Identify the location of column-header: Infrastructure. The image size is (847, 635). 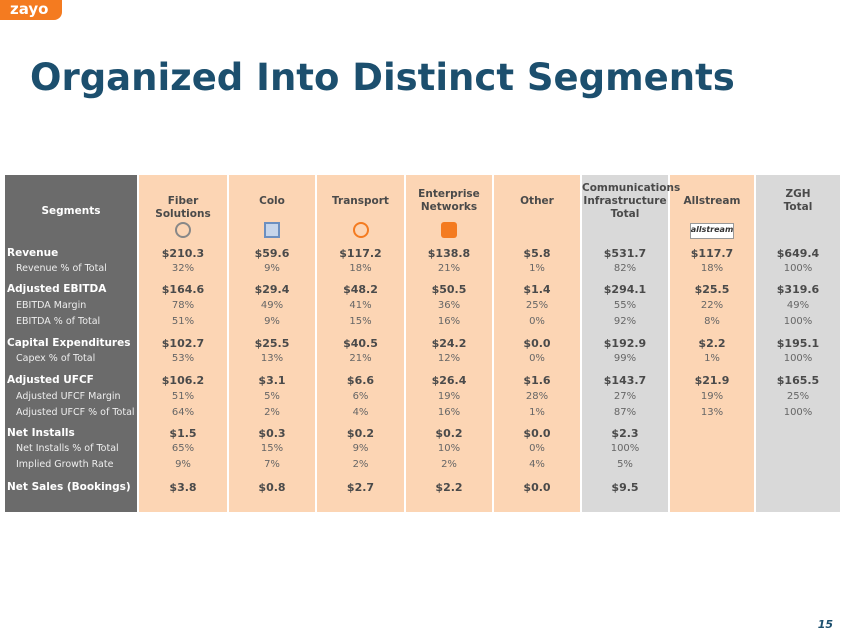
(625, 200).